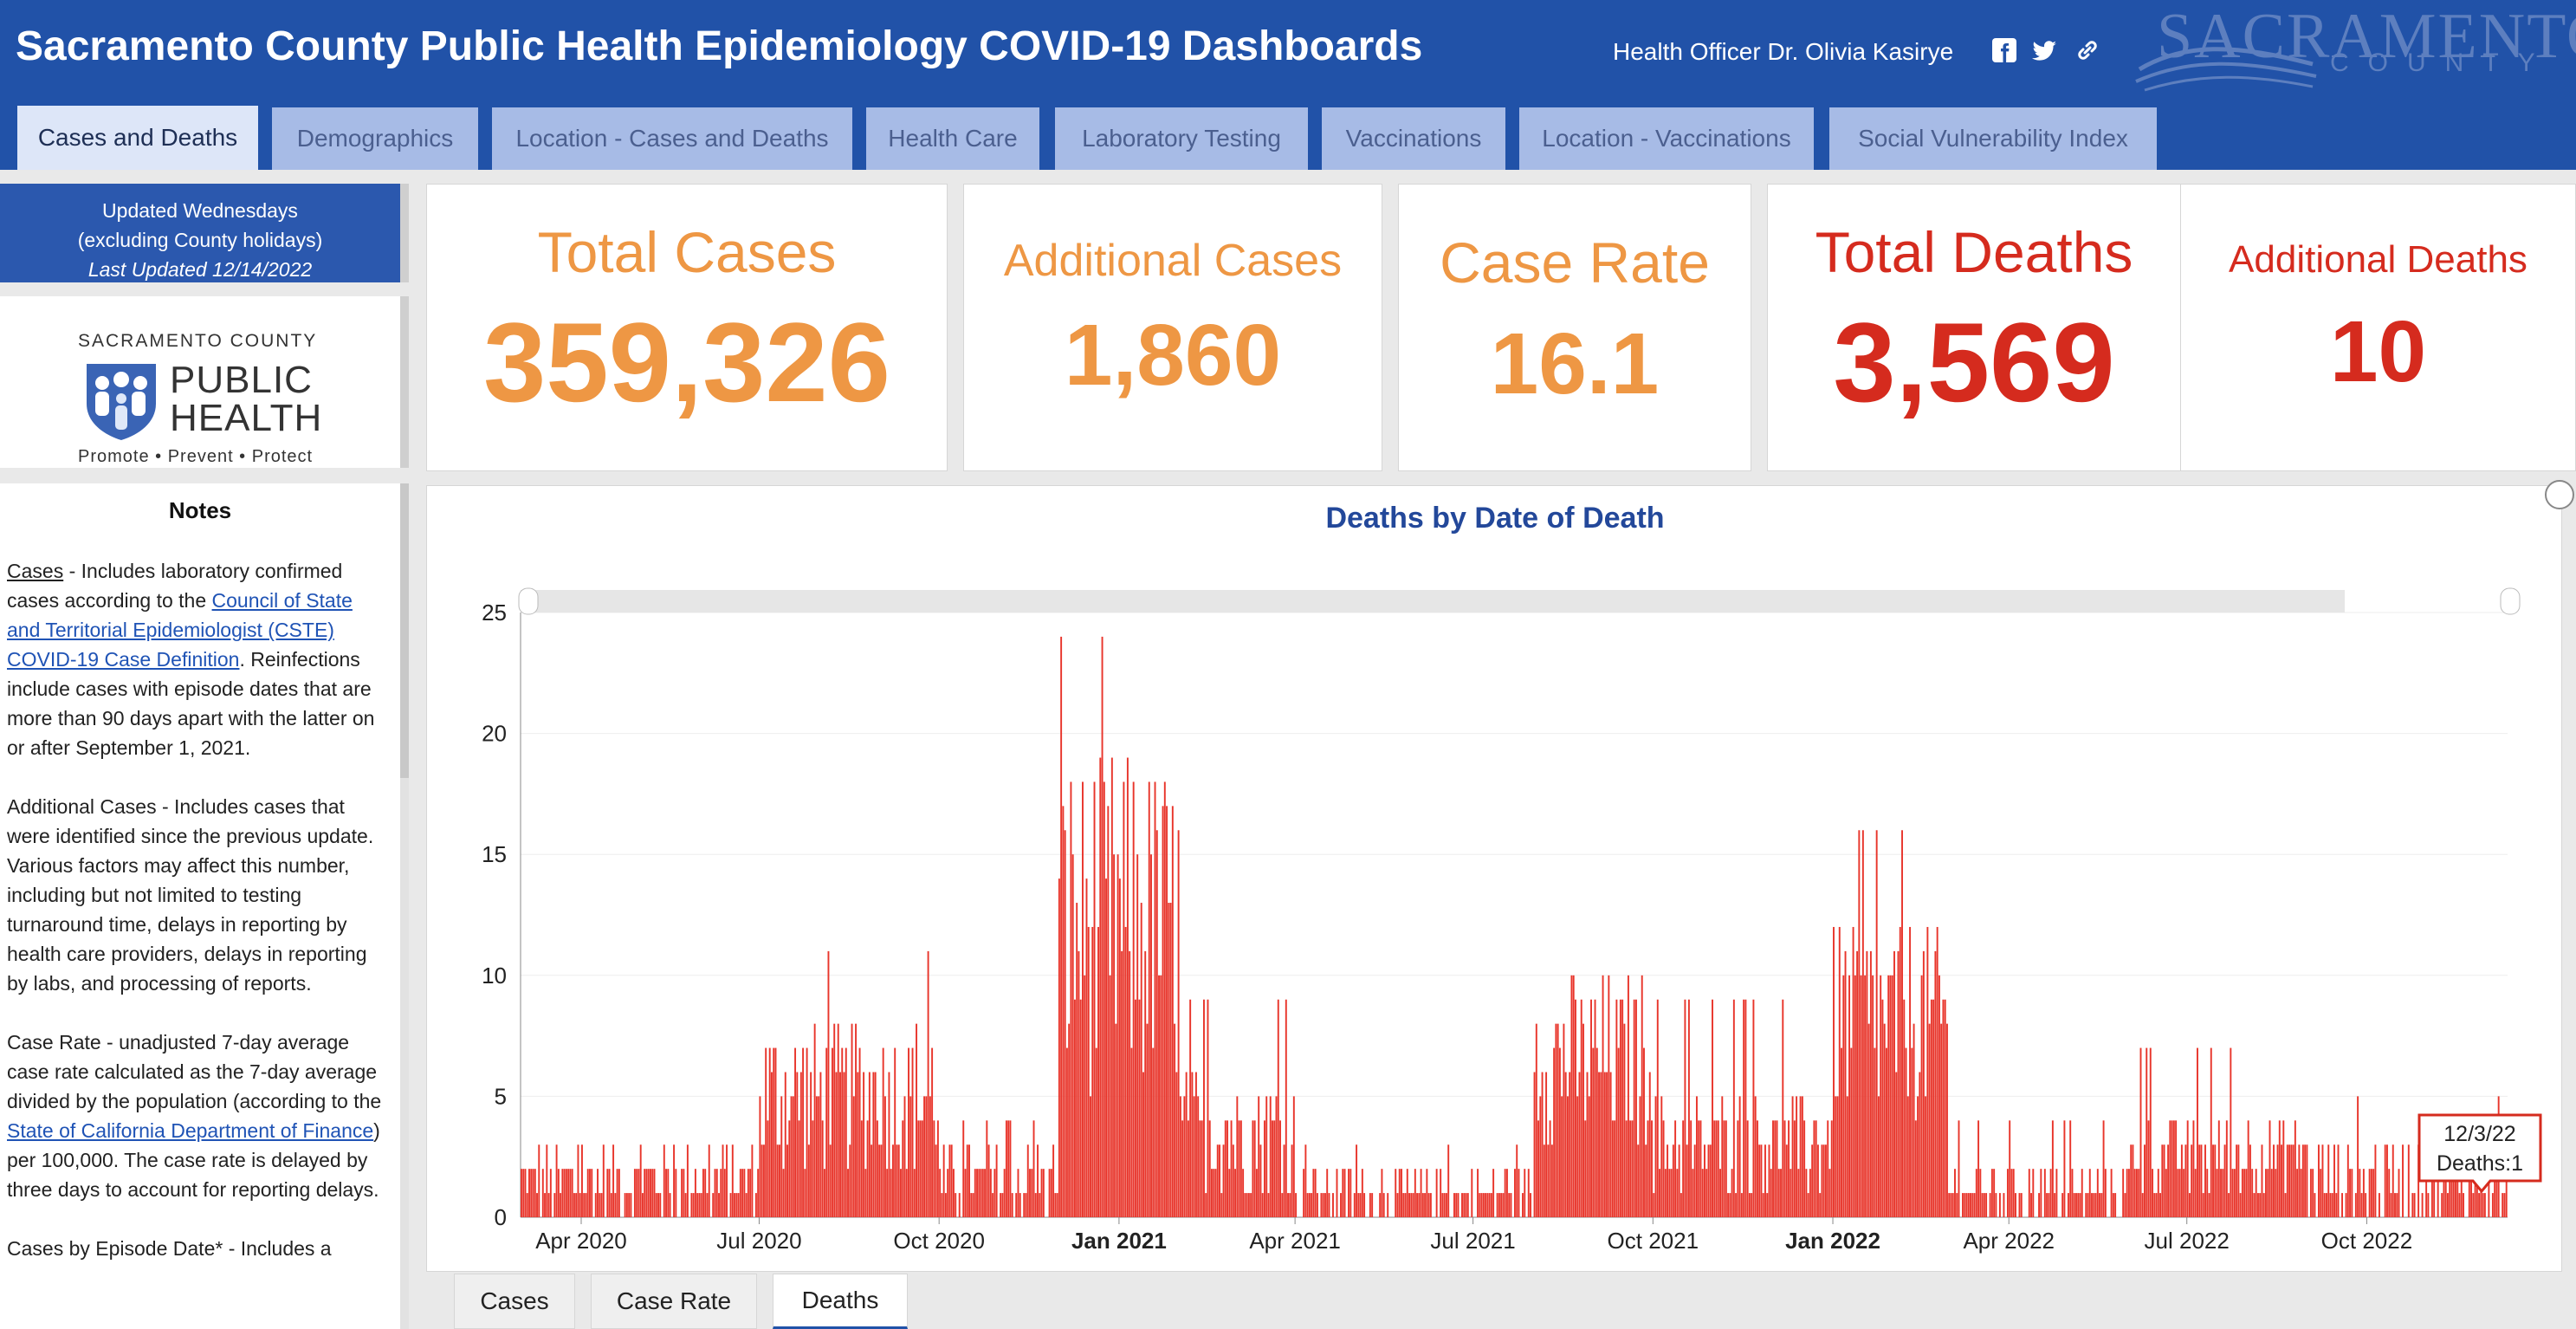 The height and width of the screenshot is (1329, 2576). I want to click on zoom-handle-left, so click(528, 601).